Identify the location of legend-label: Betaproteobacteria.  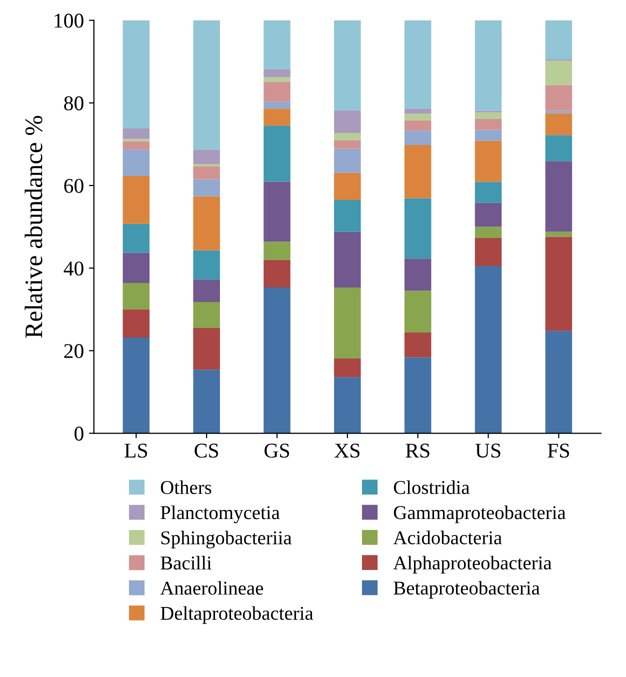
(467, 589).